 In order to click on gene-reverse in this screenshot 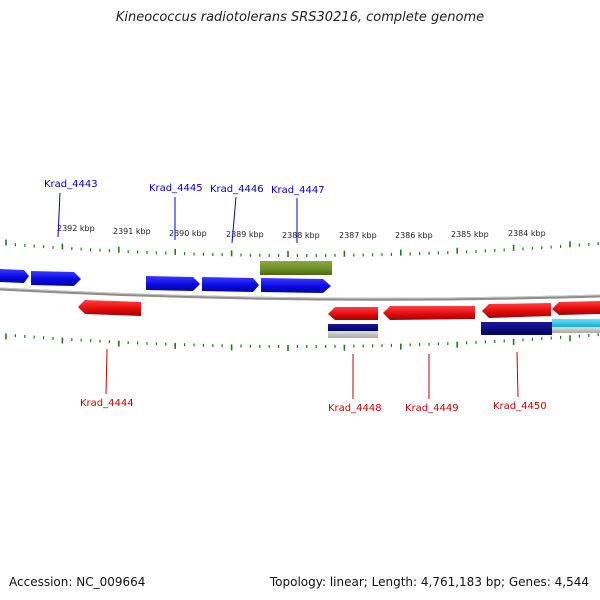, I will do `click(576, 308)`.